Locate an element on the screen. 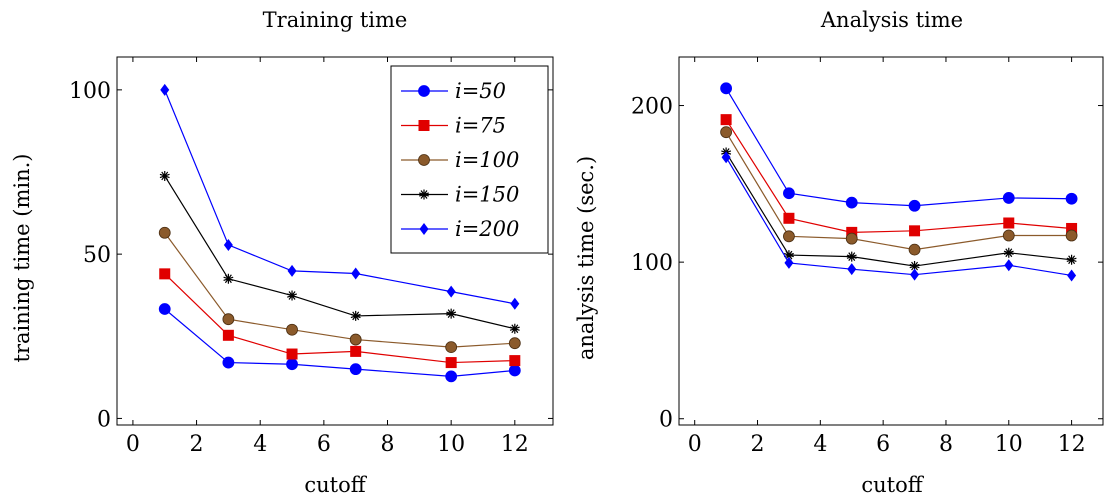 The image size is (1108, 497). legend-label: i=150 is located at coordinates (487, 195).